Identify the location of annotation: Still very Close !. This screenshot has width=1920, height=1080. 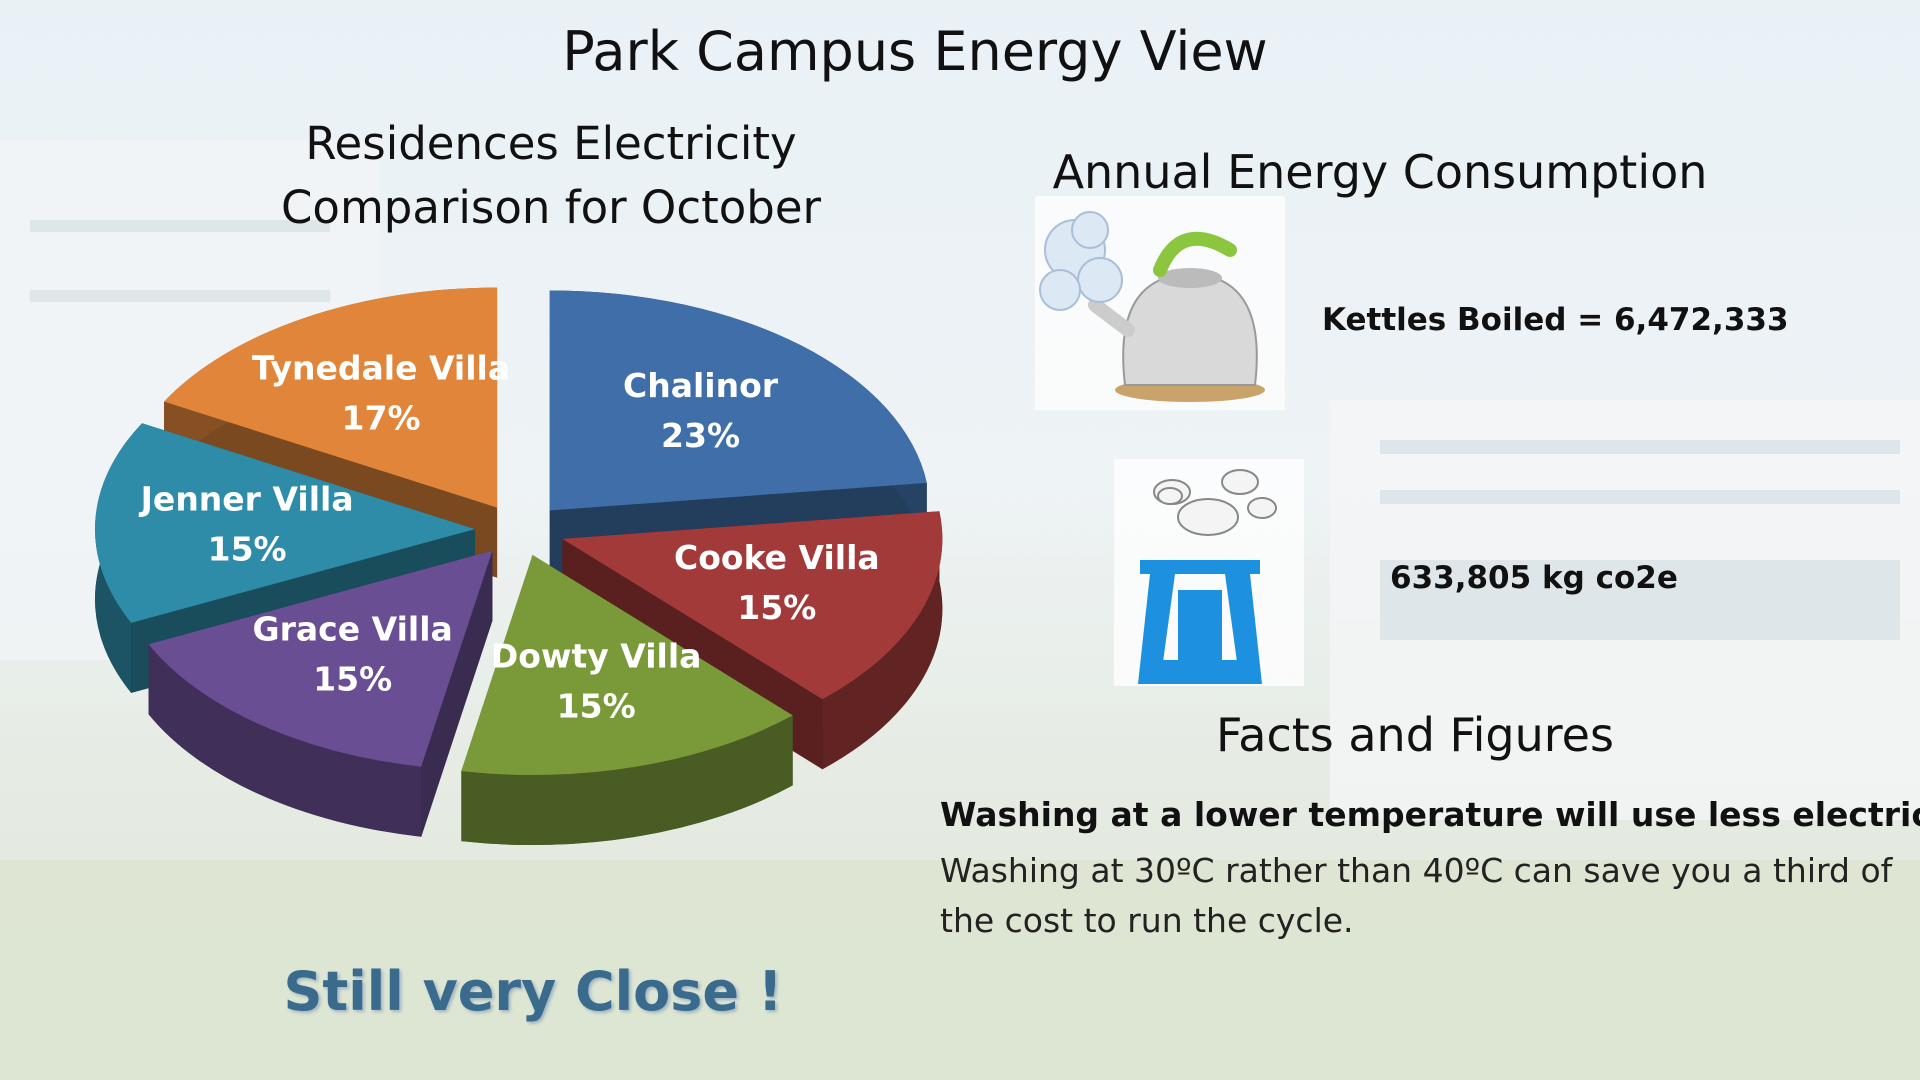
(533, 991).